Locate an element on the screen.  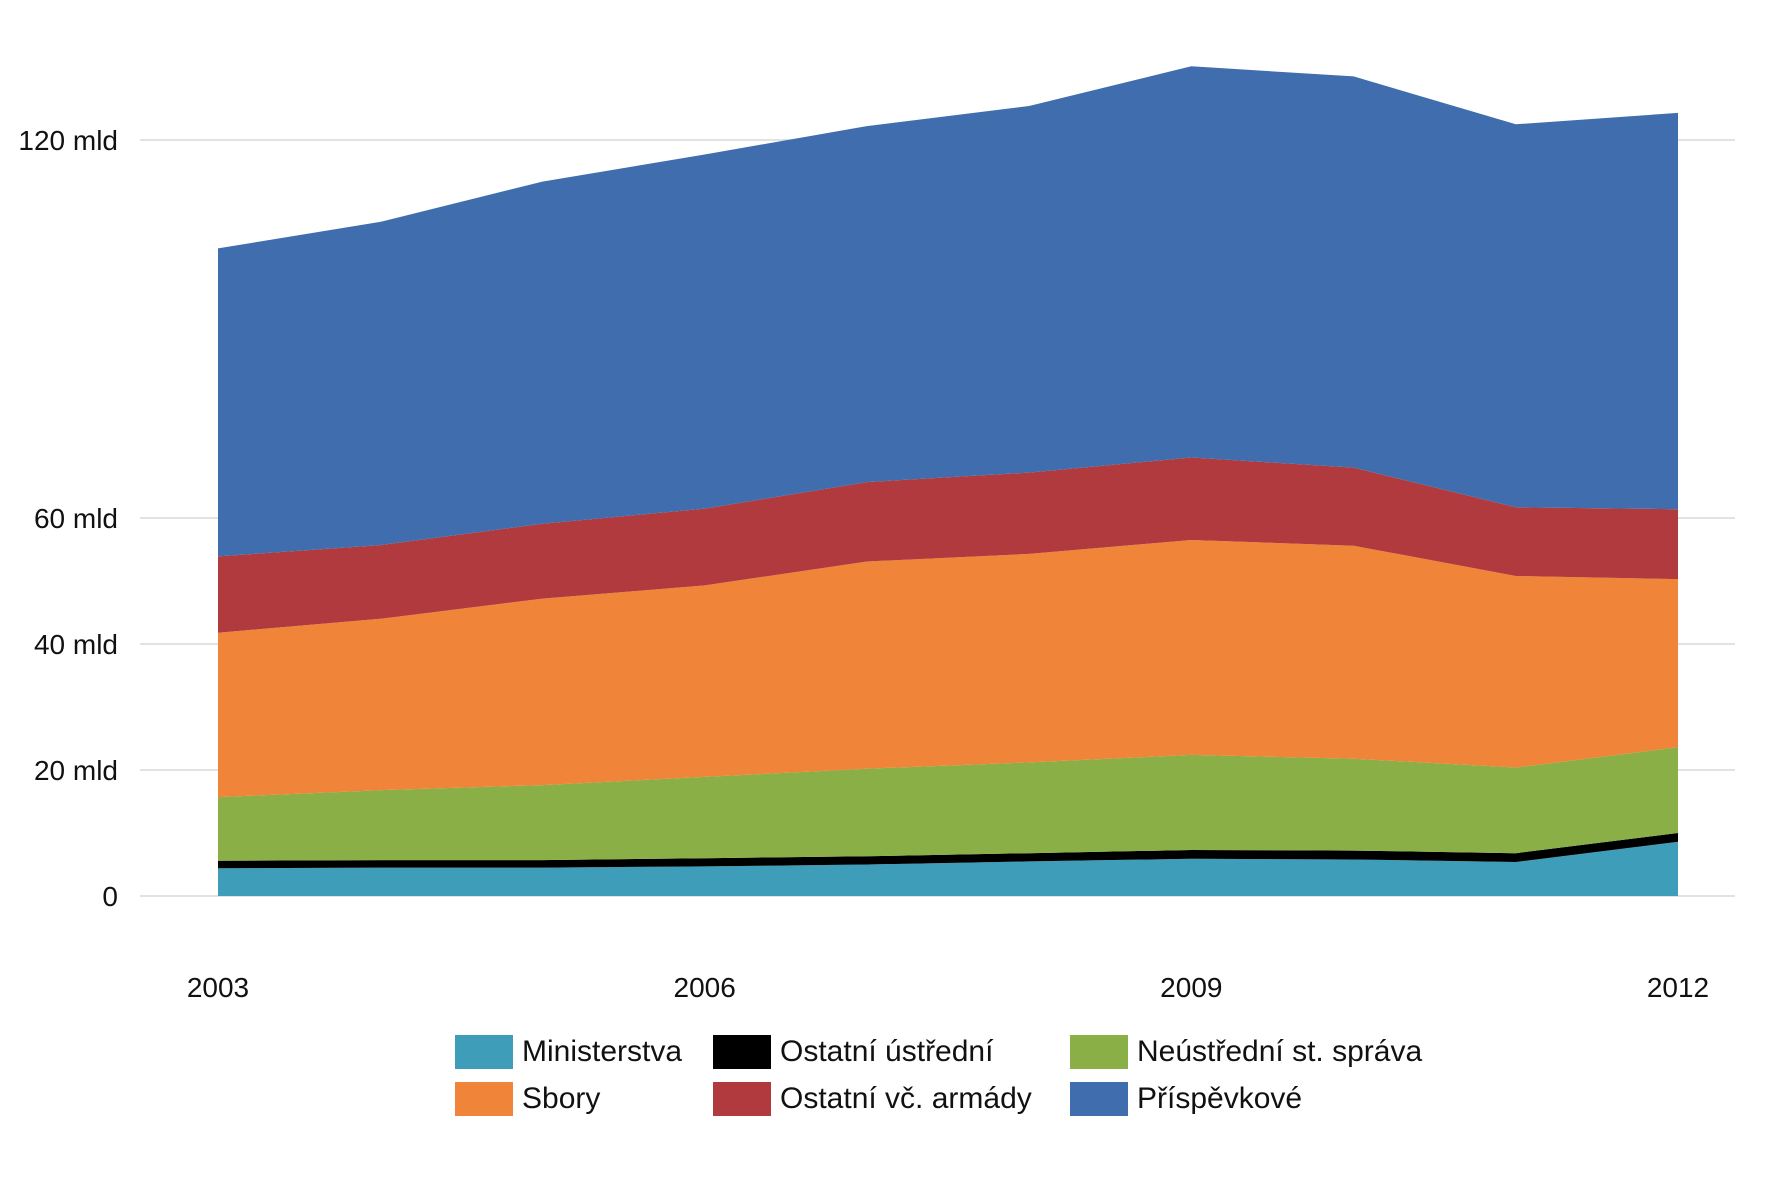
legend-label: Sbory is located at coordinates (561, 1098).